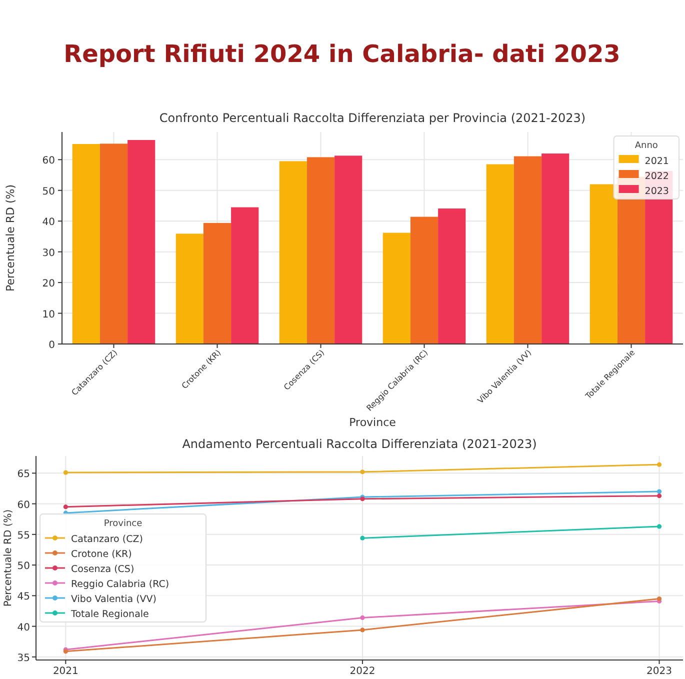 This screenshot has height=679, width=685. Describe the element at coordinates (659, 671) in the screenshot. I see `x-tick-label: 2023` at that location.